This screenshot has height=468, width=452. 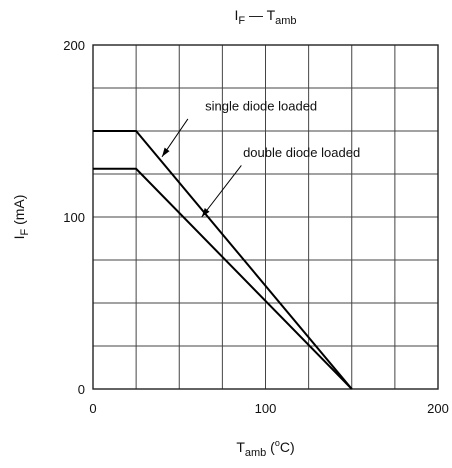 What do you see at coordinates (205, 212) in the screenshot?
I see `annotation-arrowhead-double` at bounding box center [205, 212].